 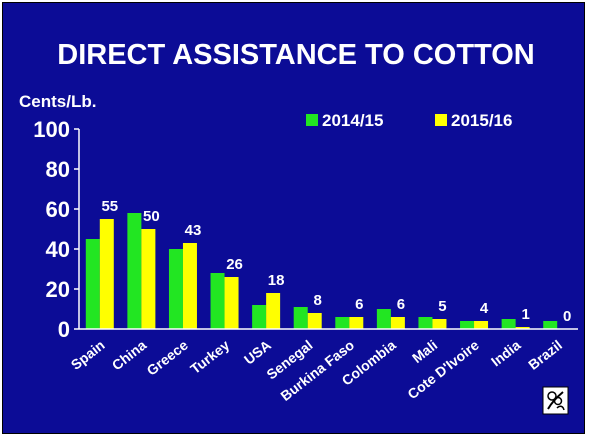 What do you see at coordinates (481, 120) in the screenshot?
I see `legend-label: 2015/16` at bounding box center [481, 120].